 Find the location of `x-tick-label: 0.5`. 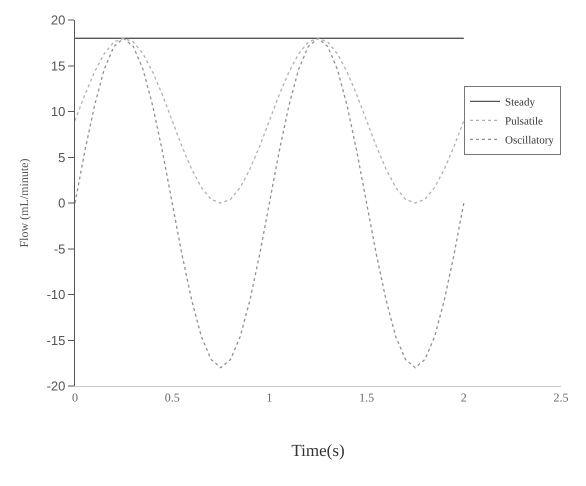

x-tick-label: 0.5 is located at coordinates (172, 397).